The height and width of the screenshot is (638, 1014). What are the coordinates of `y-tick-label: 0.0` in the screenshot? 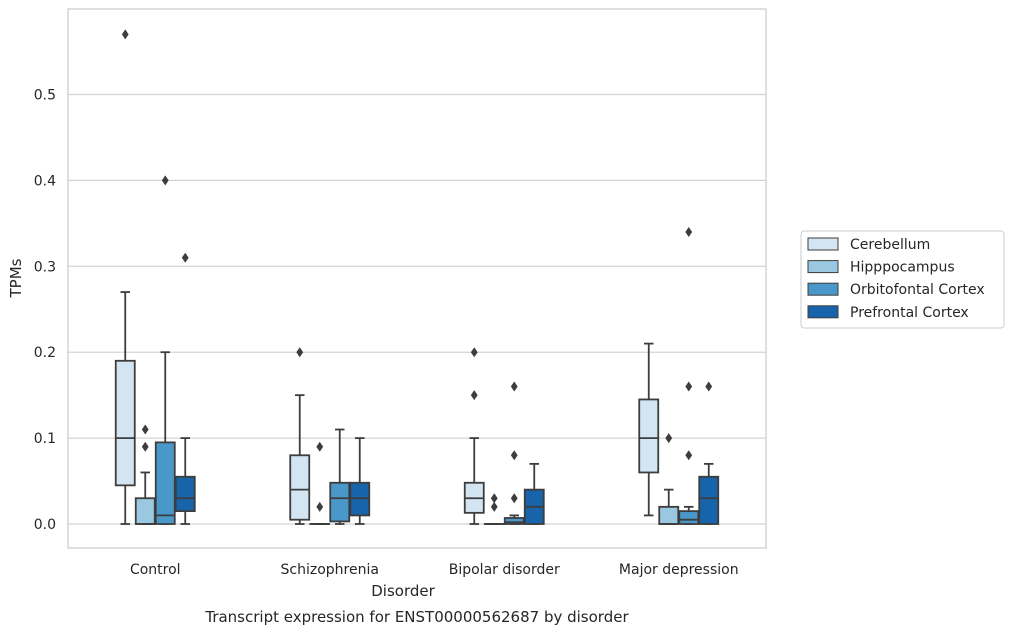 It's located at (45, 525).